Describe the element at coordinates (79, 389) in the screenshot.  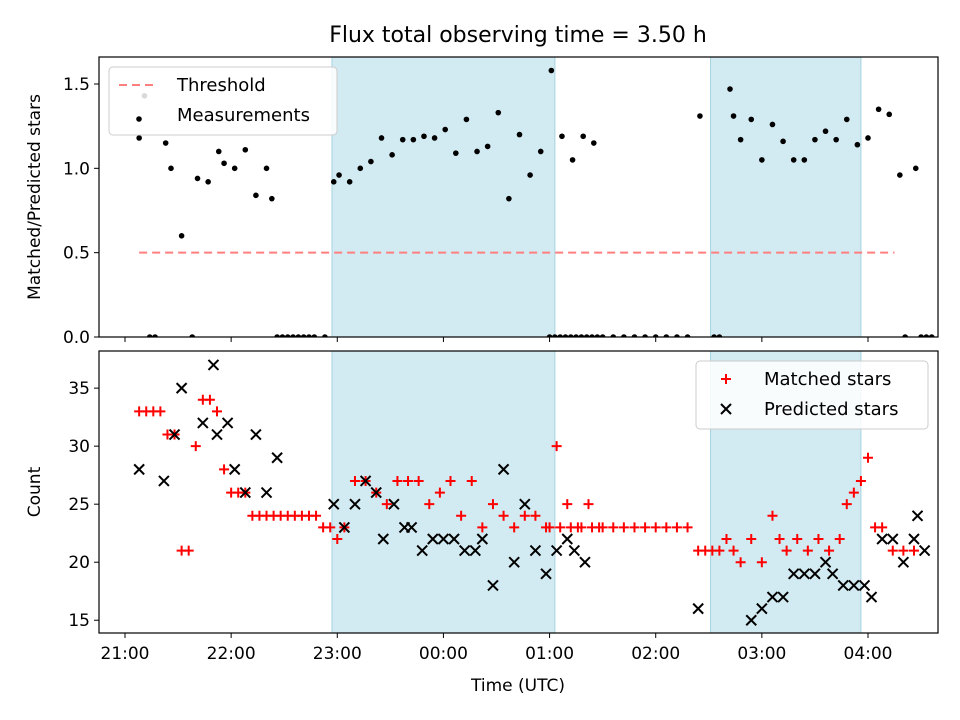
I see `y-tick-label: 35` at that location.